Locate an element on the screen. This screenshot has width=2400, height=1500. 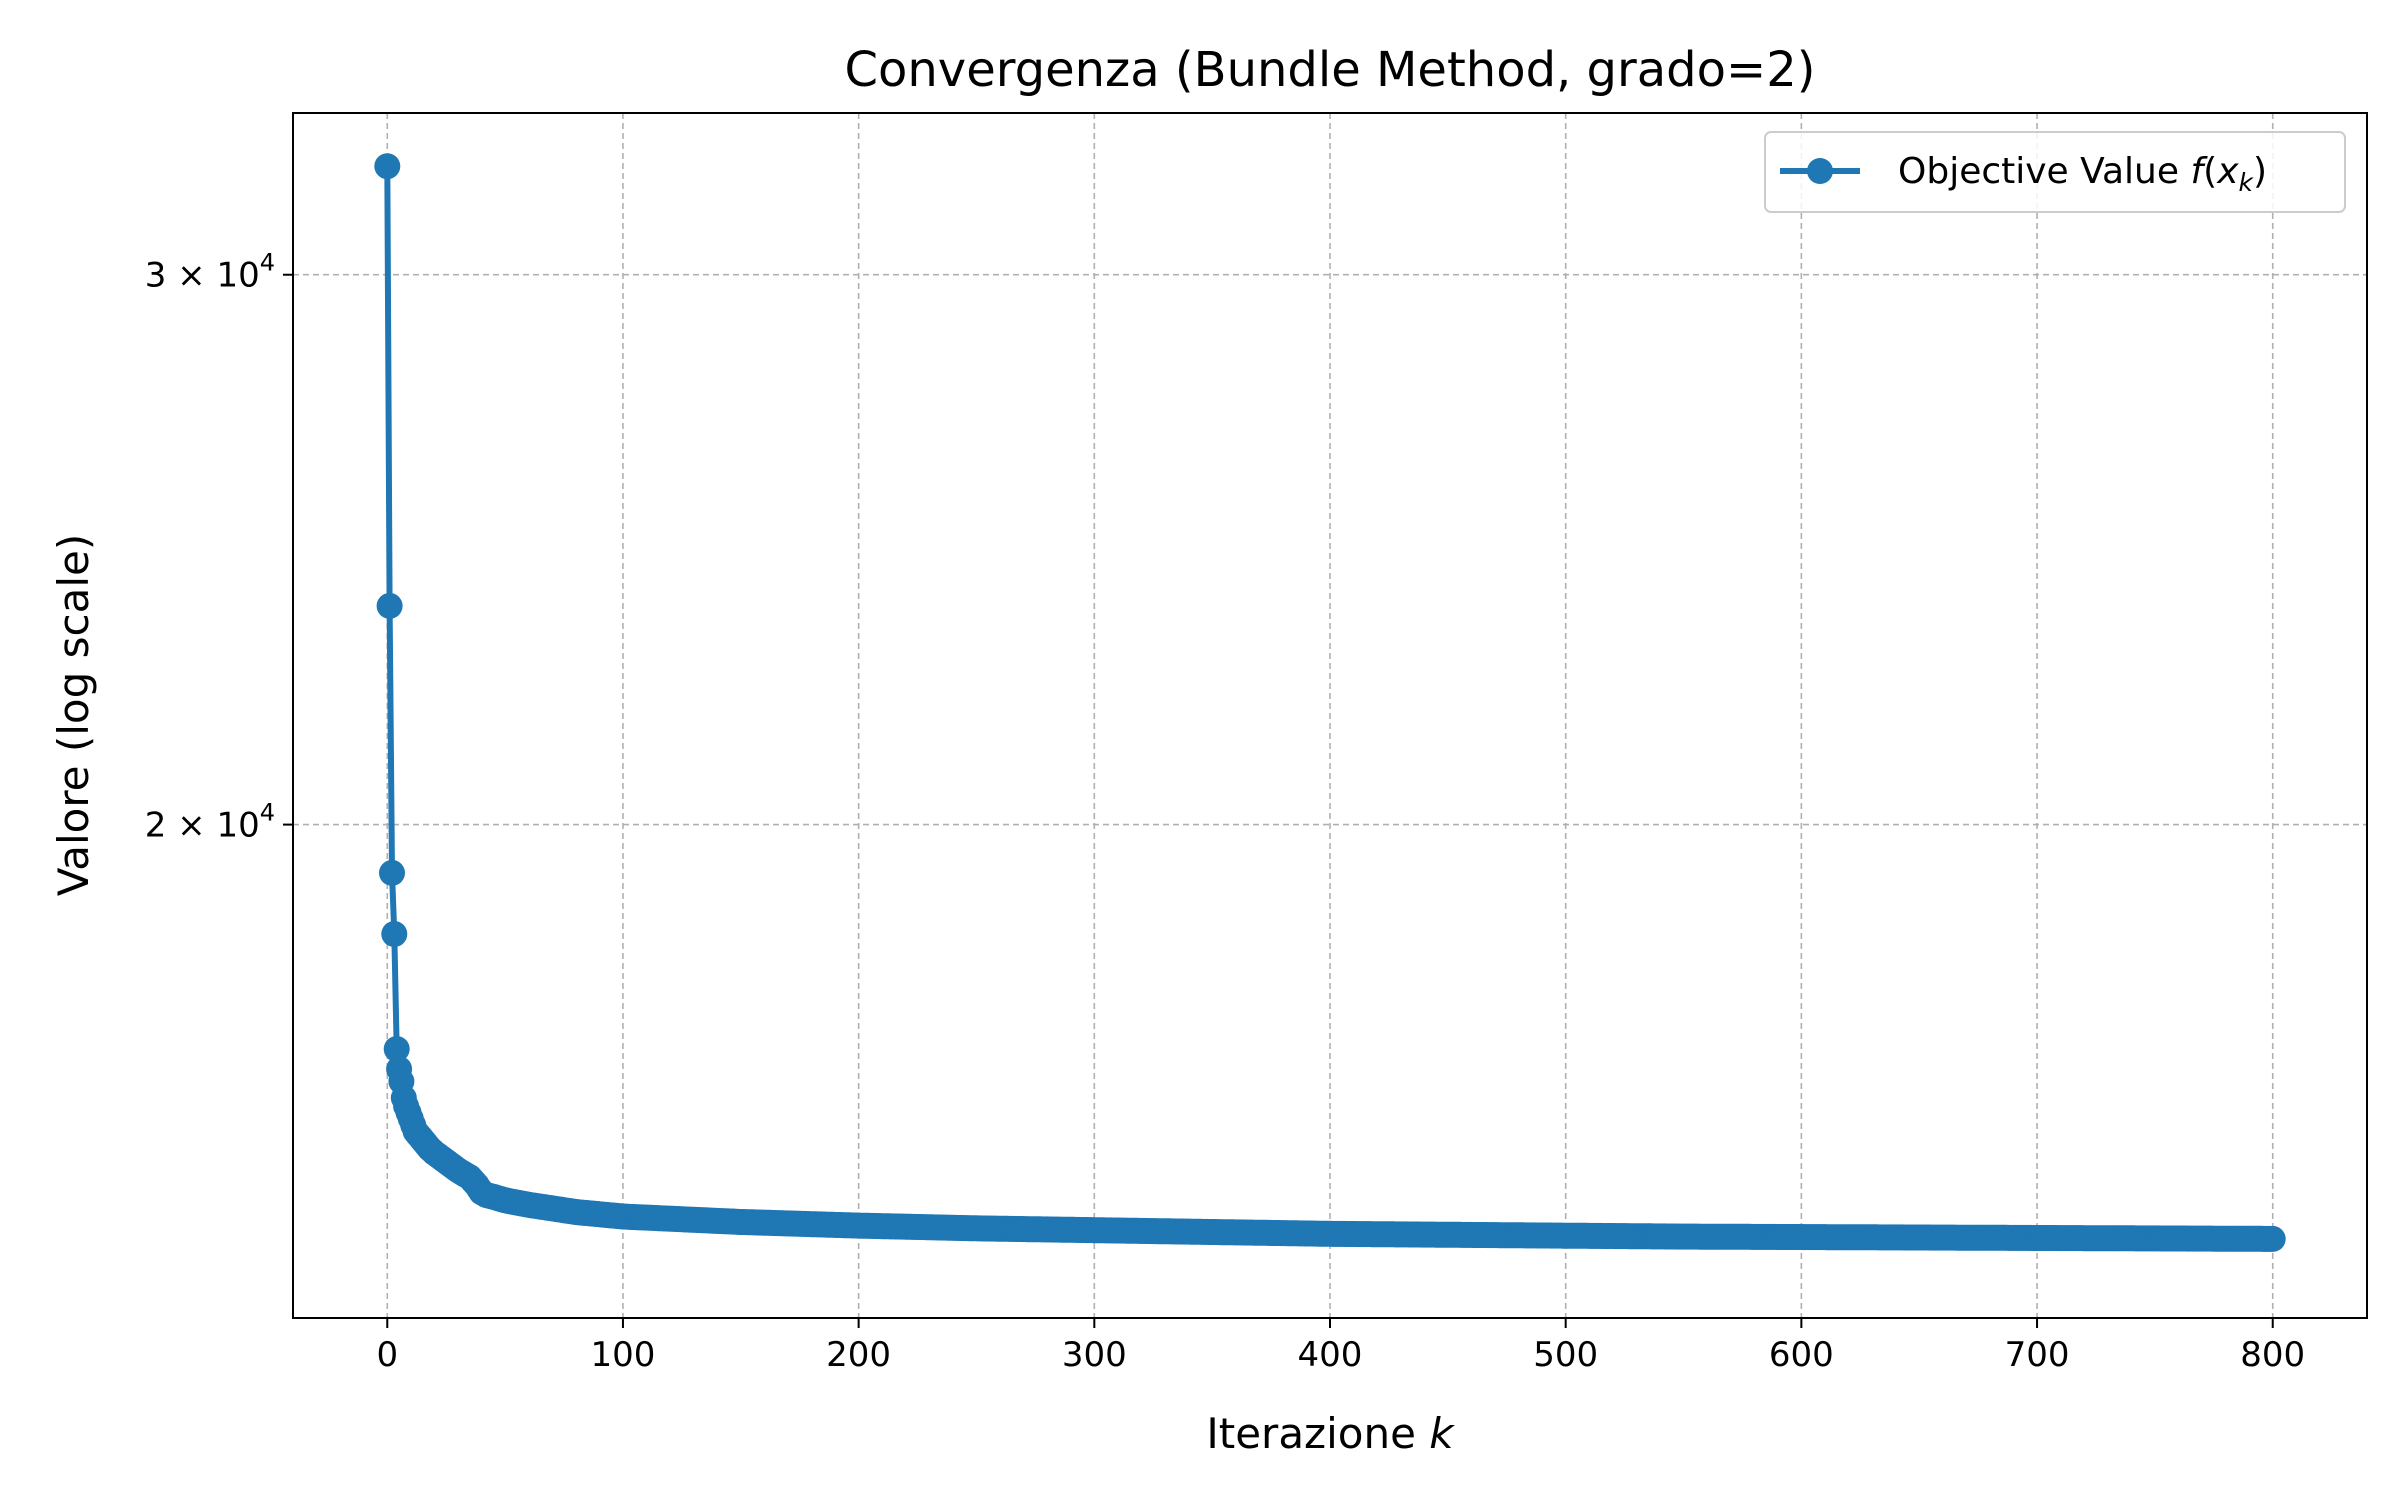
x-tick-label: 500 is located at coordinates (1565, 1355).